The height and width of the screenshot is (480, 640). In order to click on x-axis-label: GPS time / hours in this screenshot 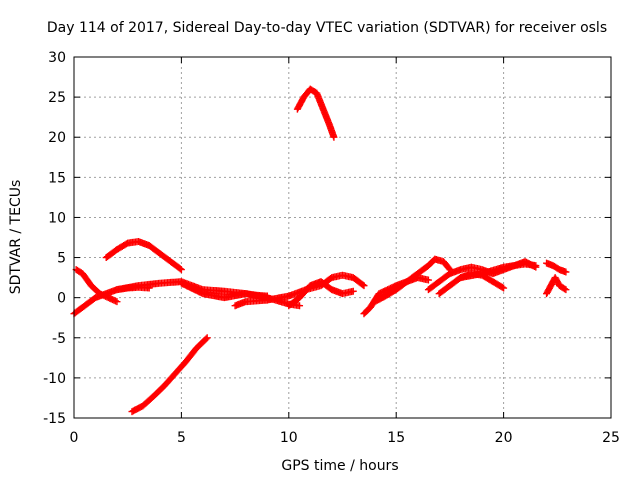, I will do `click(339, 466)`.